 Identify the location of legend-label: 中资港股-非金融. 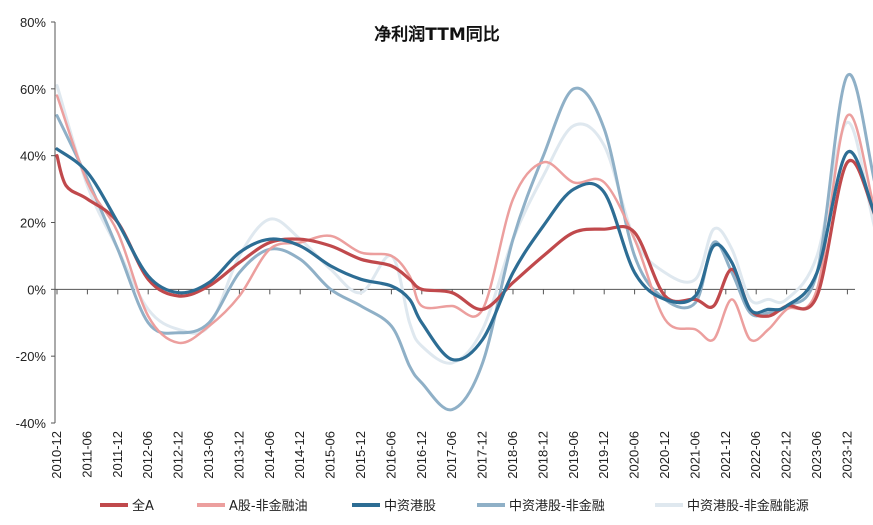
(557, 506).